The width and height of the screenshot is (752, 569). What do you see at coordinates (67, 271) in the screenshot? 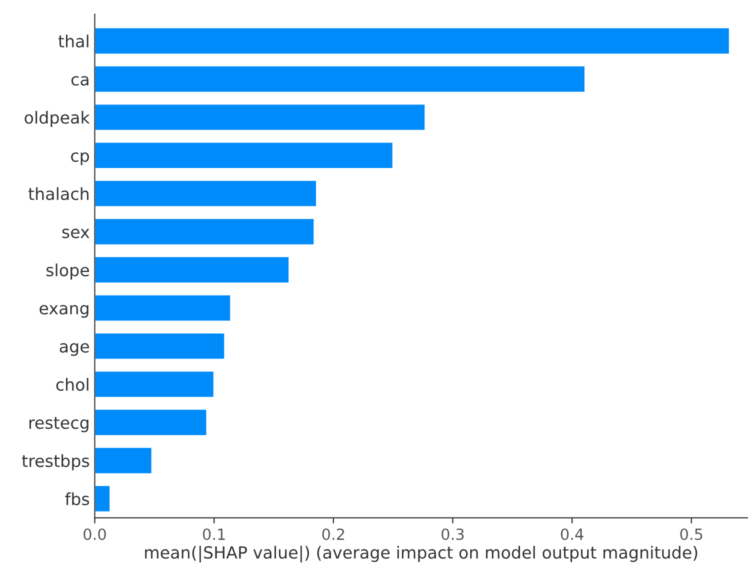
I see `y-tick-label: slope` at bounding box center [67, 271].